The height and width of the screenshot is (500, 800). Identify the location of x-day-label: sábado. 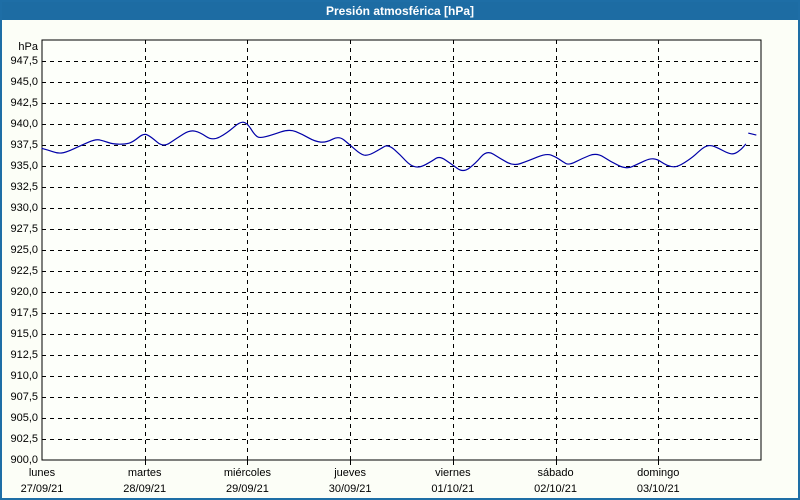
(555, 473).